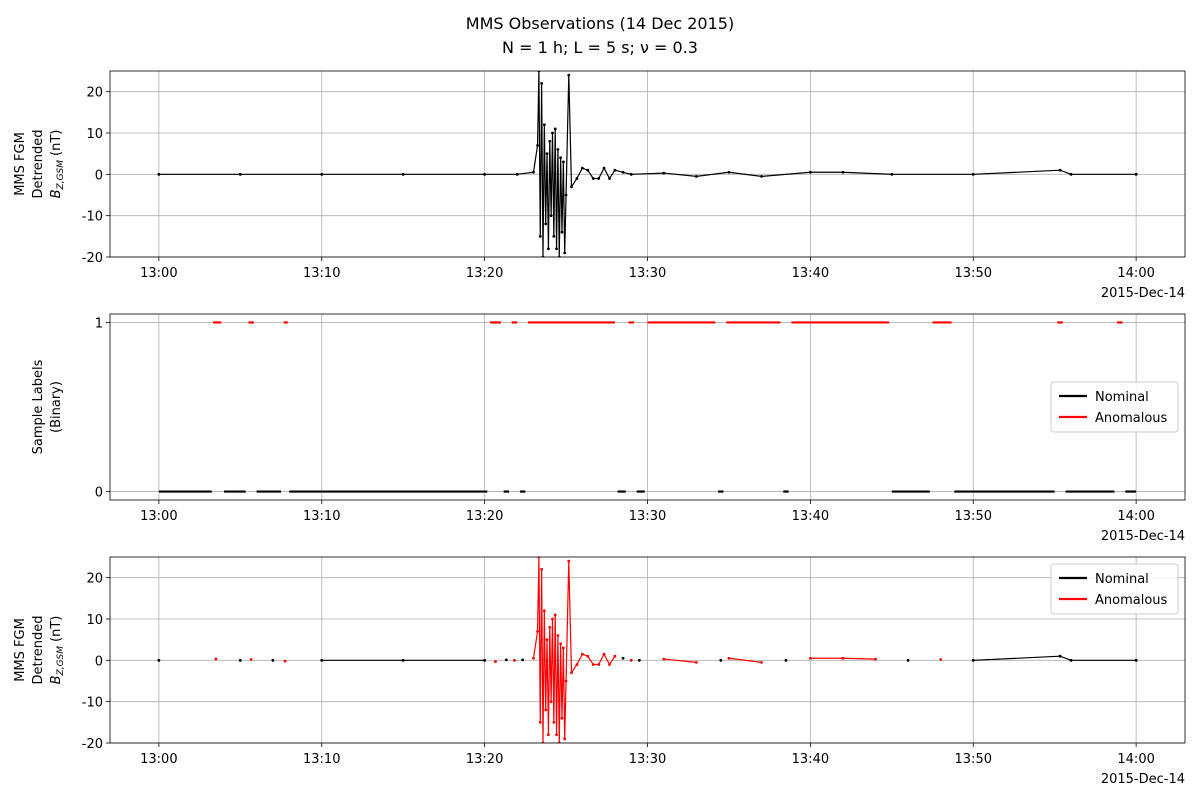  I want to click on x-tick-label: 13:30, so click(647, 273).